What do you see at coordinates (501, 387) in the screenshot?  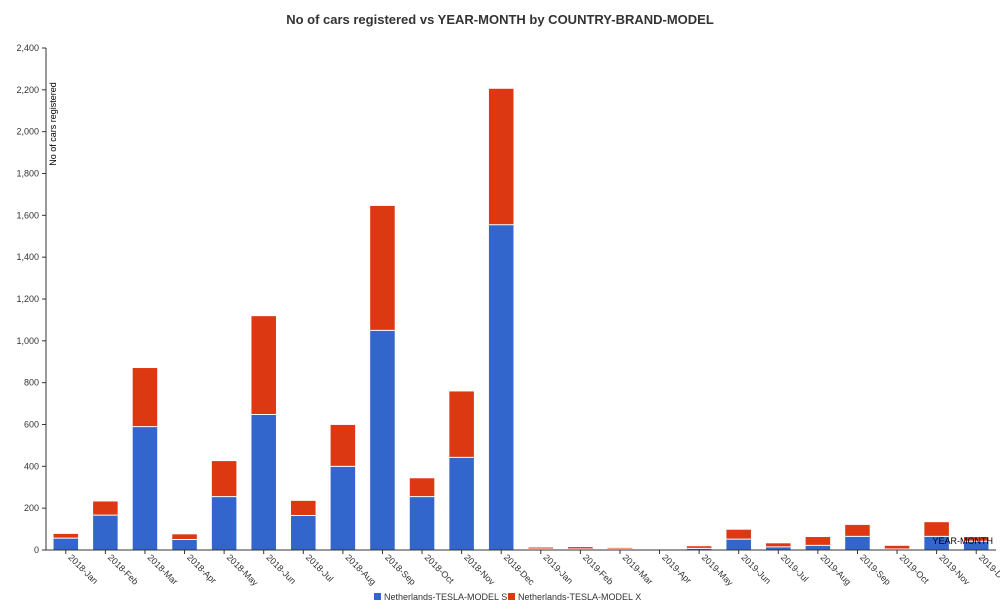 I see `bar-model-s-2018-dec` at bounding box center [501, 387].